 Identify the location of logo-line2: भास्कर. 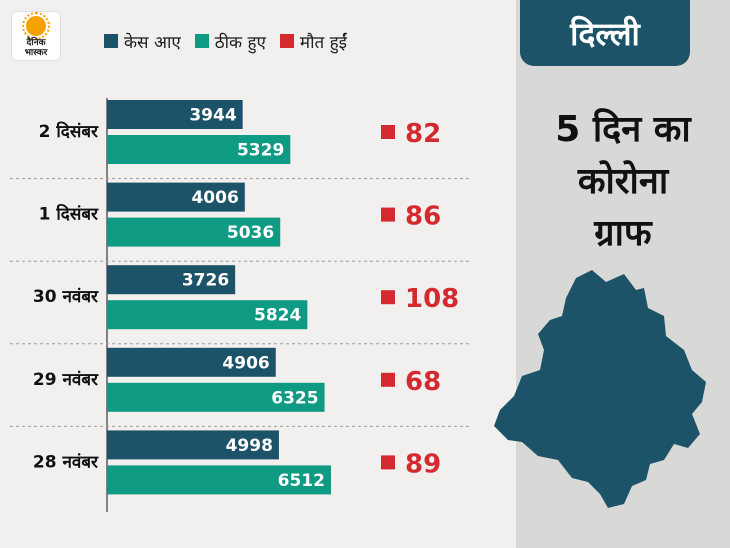
(36, 53).